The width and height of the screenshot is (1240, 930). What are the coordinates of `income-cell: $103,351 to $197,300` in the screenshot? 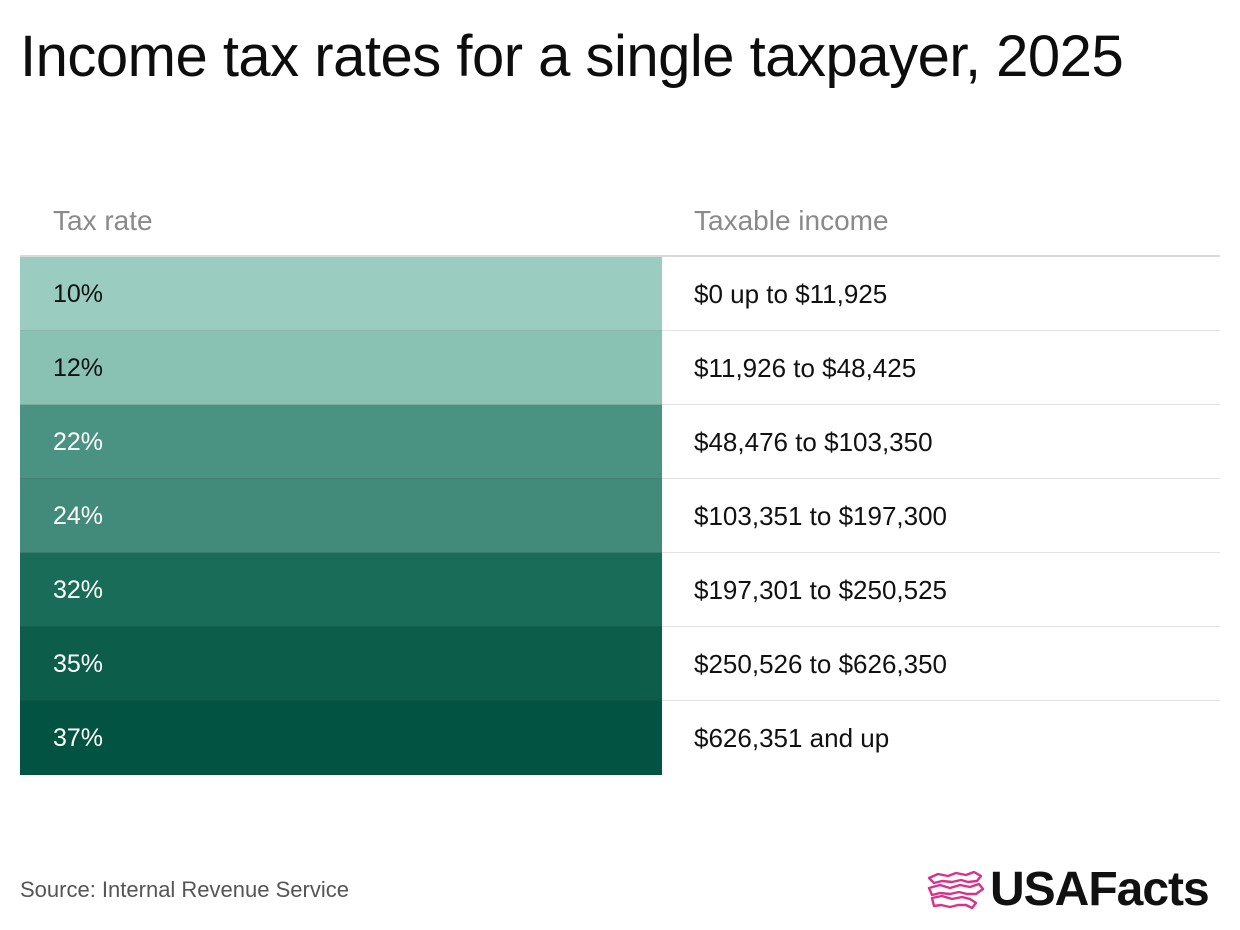 It's located at (941, 516).